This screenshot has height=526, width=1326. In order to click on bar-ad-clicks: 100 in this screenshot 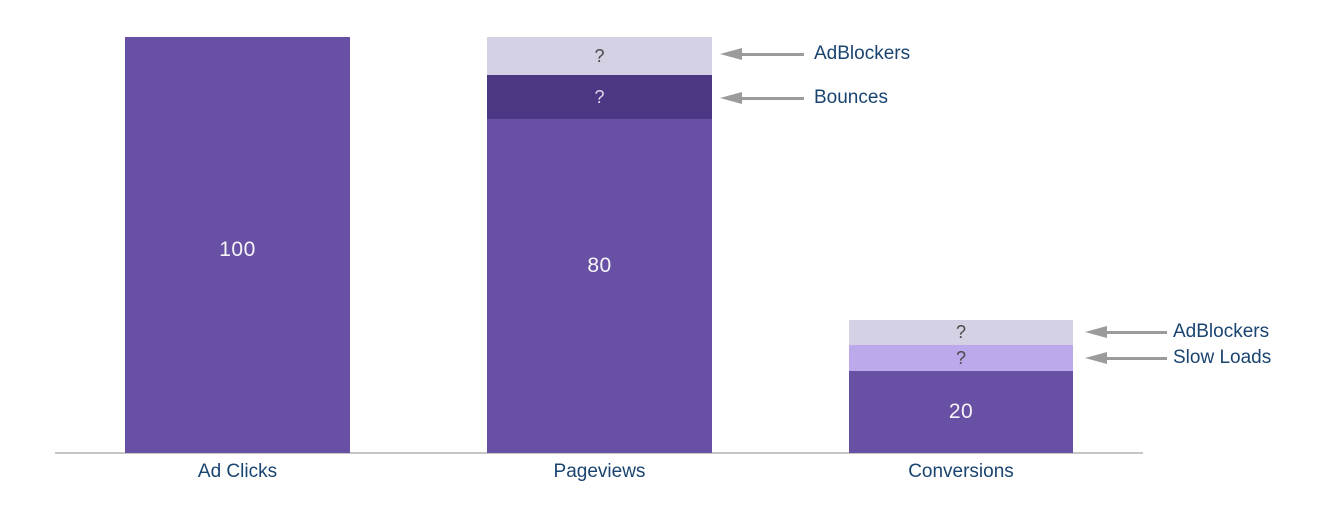, I will do `click(237, 245)`.